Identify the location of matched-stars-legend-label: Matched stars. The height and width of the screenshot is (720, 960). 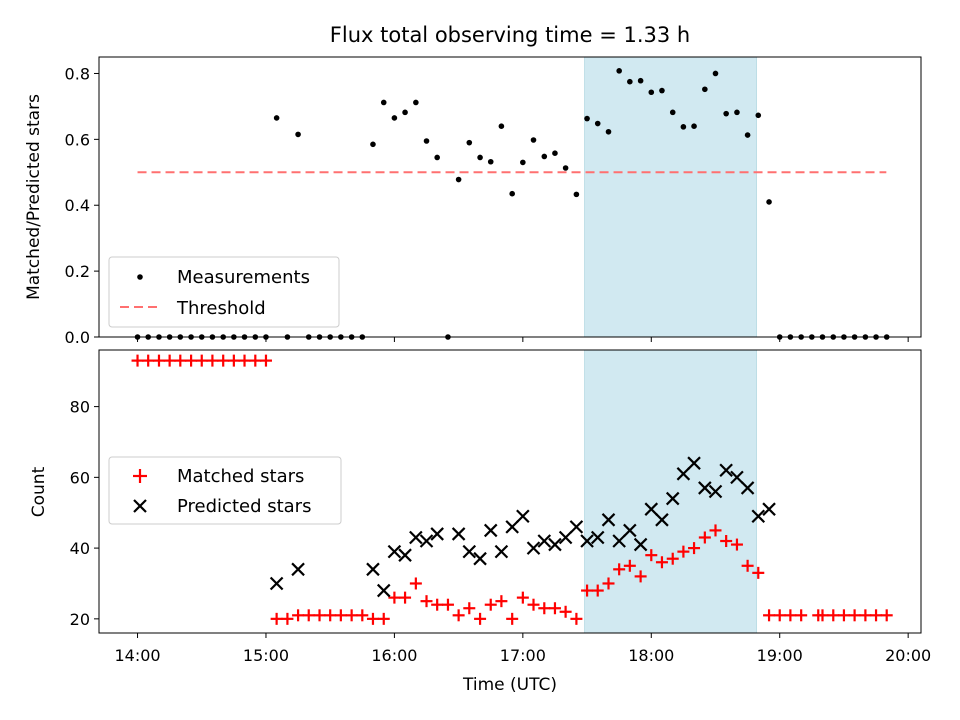
(240, 476).